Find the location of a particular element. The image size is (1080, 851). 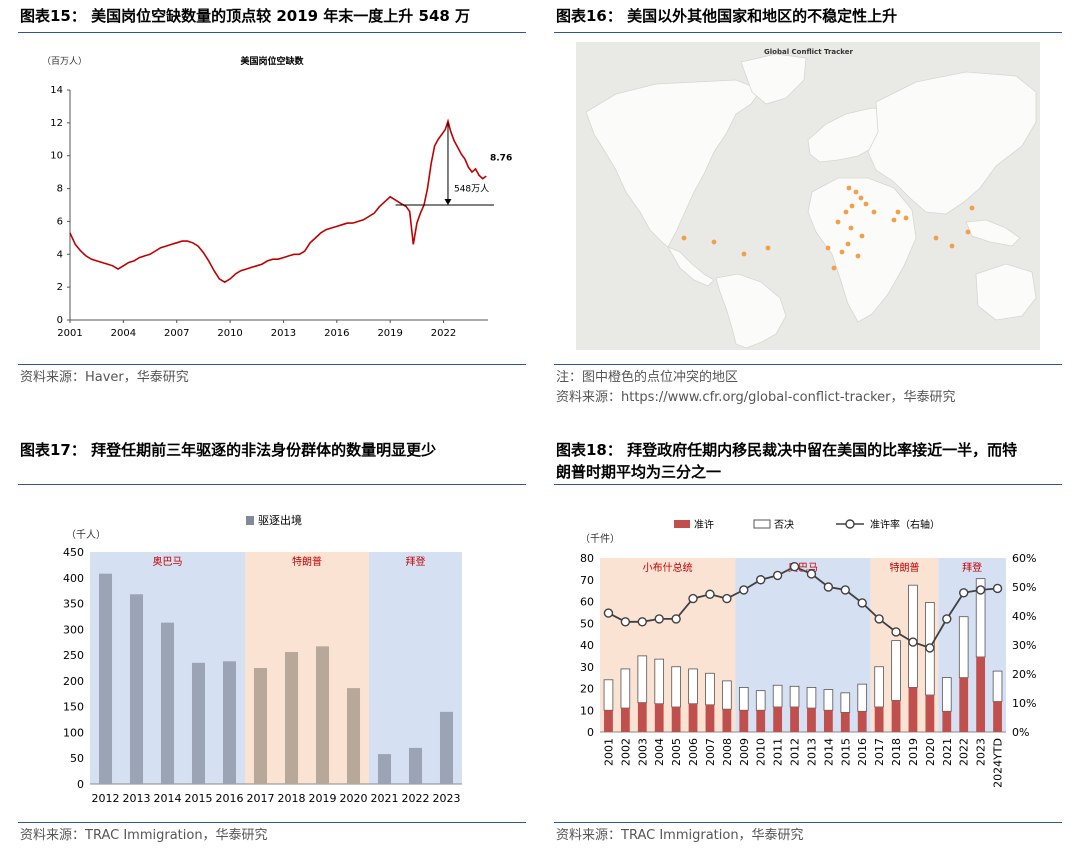

x-tick-label: 2012 is located at coordinates (795, 752).